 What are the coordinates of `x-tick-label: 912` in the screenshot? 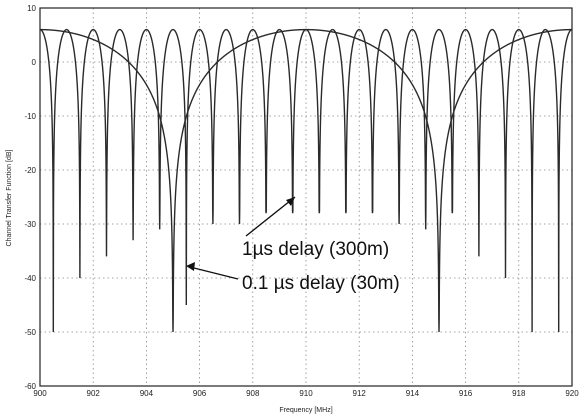 It's located at (360, 393).